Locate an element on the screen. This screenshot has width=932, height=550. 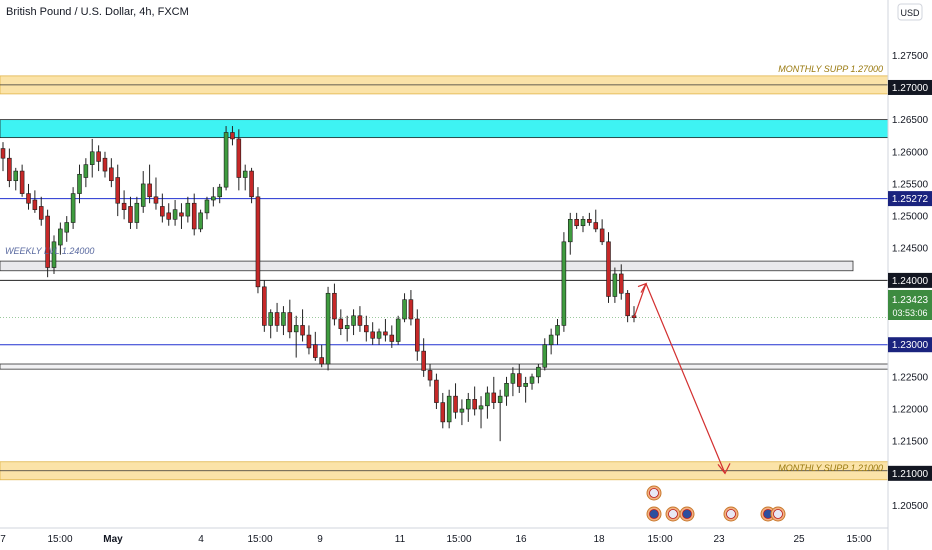
projection-leg-down is located at coordinates (685, 378).